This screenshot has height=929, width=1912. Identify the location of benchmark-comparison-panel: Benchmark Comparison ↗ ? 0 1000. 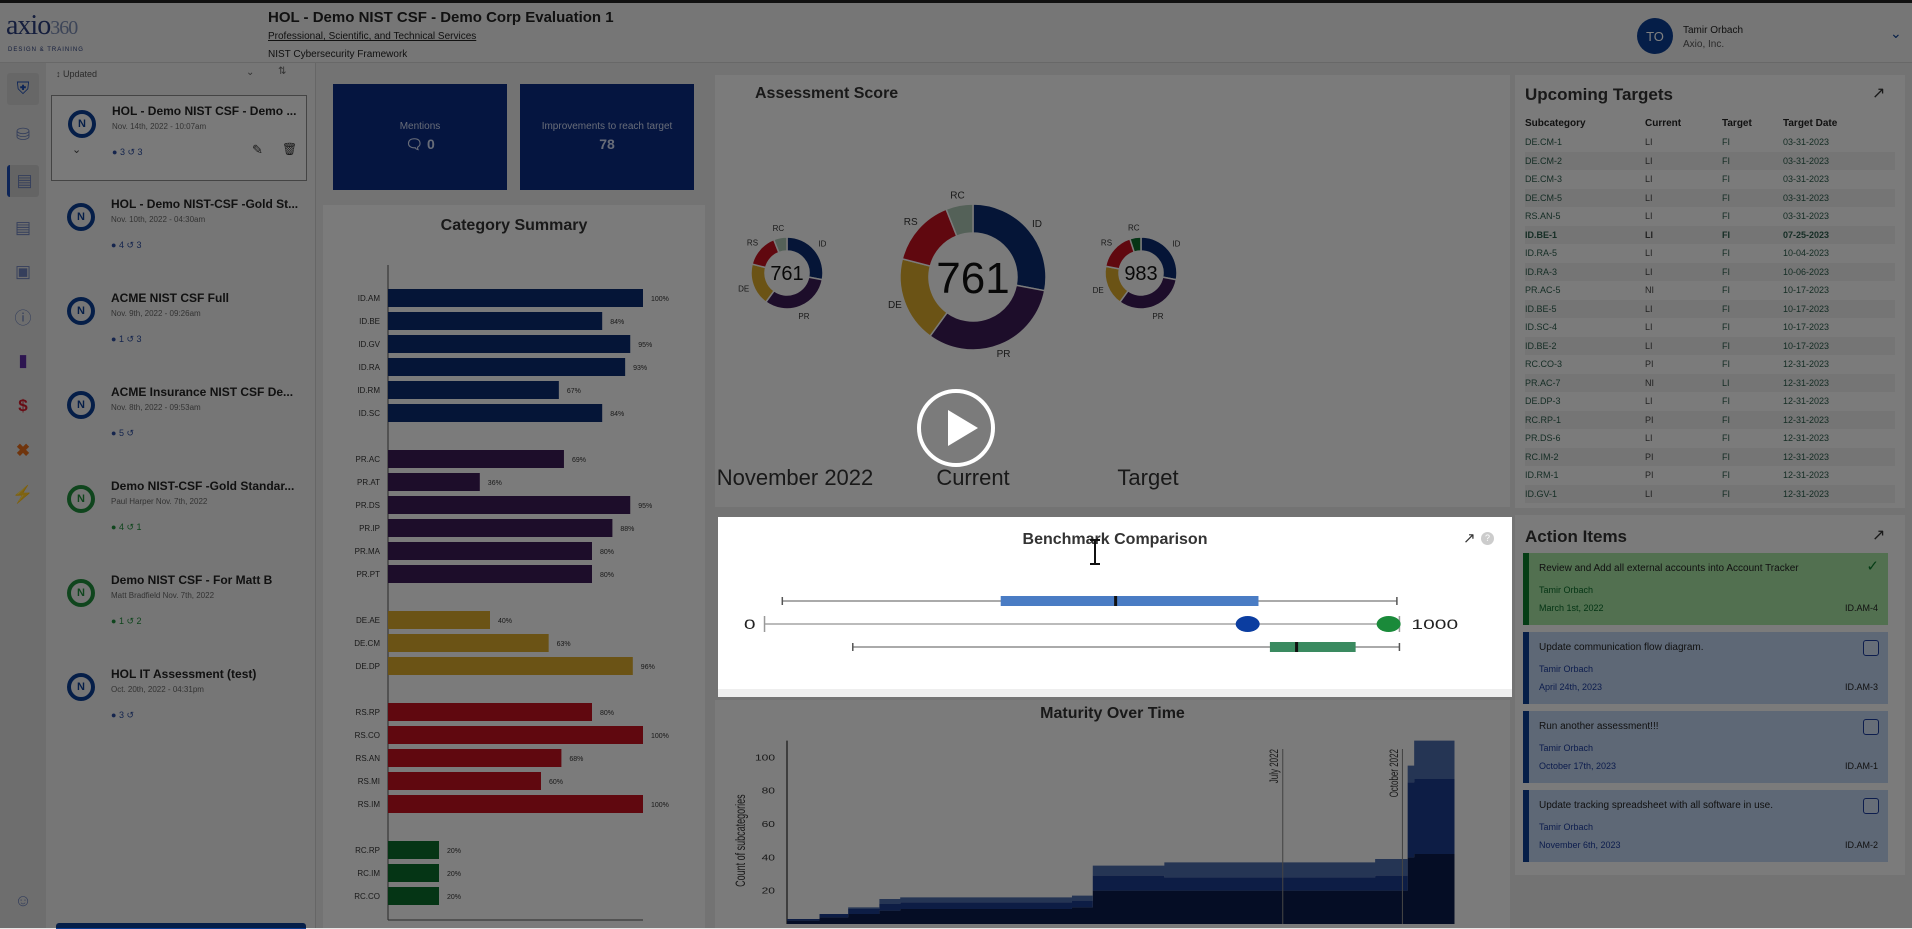
(1115, 607).